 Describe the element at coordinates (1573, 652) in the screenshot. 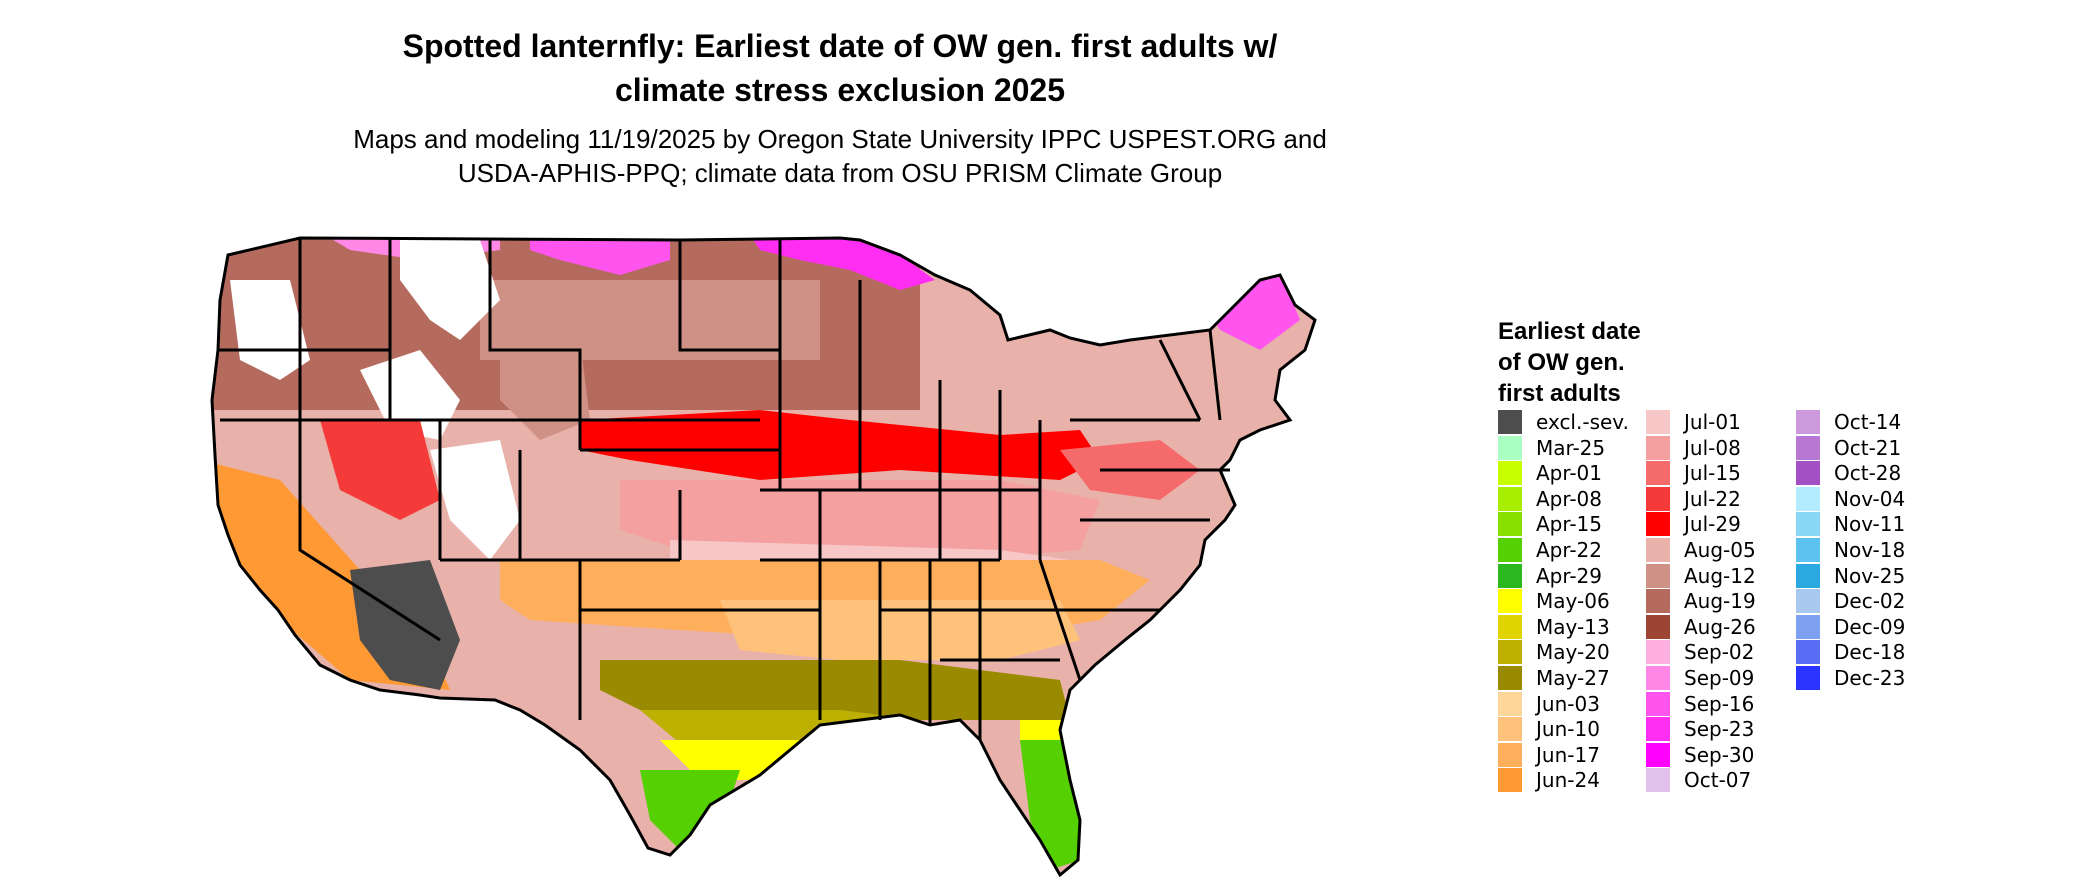

I see `legend-label: May-20` at that location.